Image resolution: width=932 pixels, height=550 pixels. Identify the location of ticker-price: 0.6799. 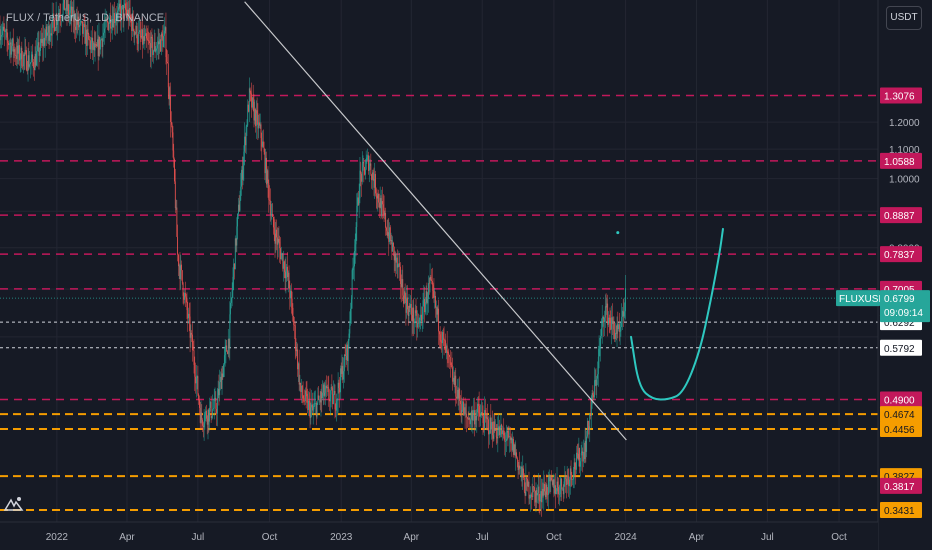
(899, 299).